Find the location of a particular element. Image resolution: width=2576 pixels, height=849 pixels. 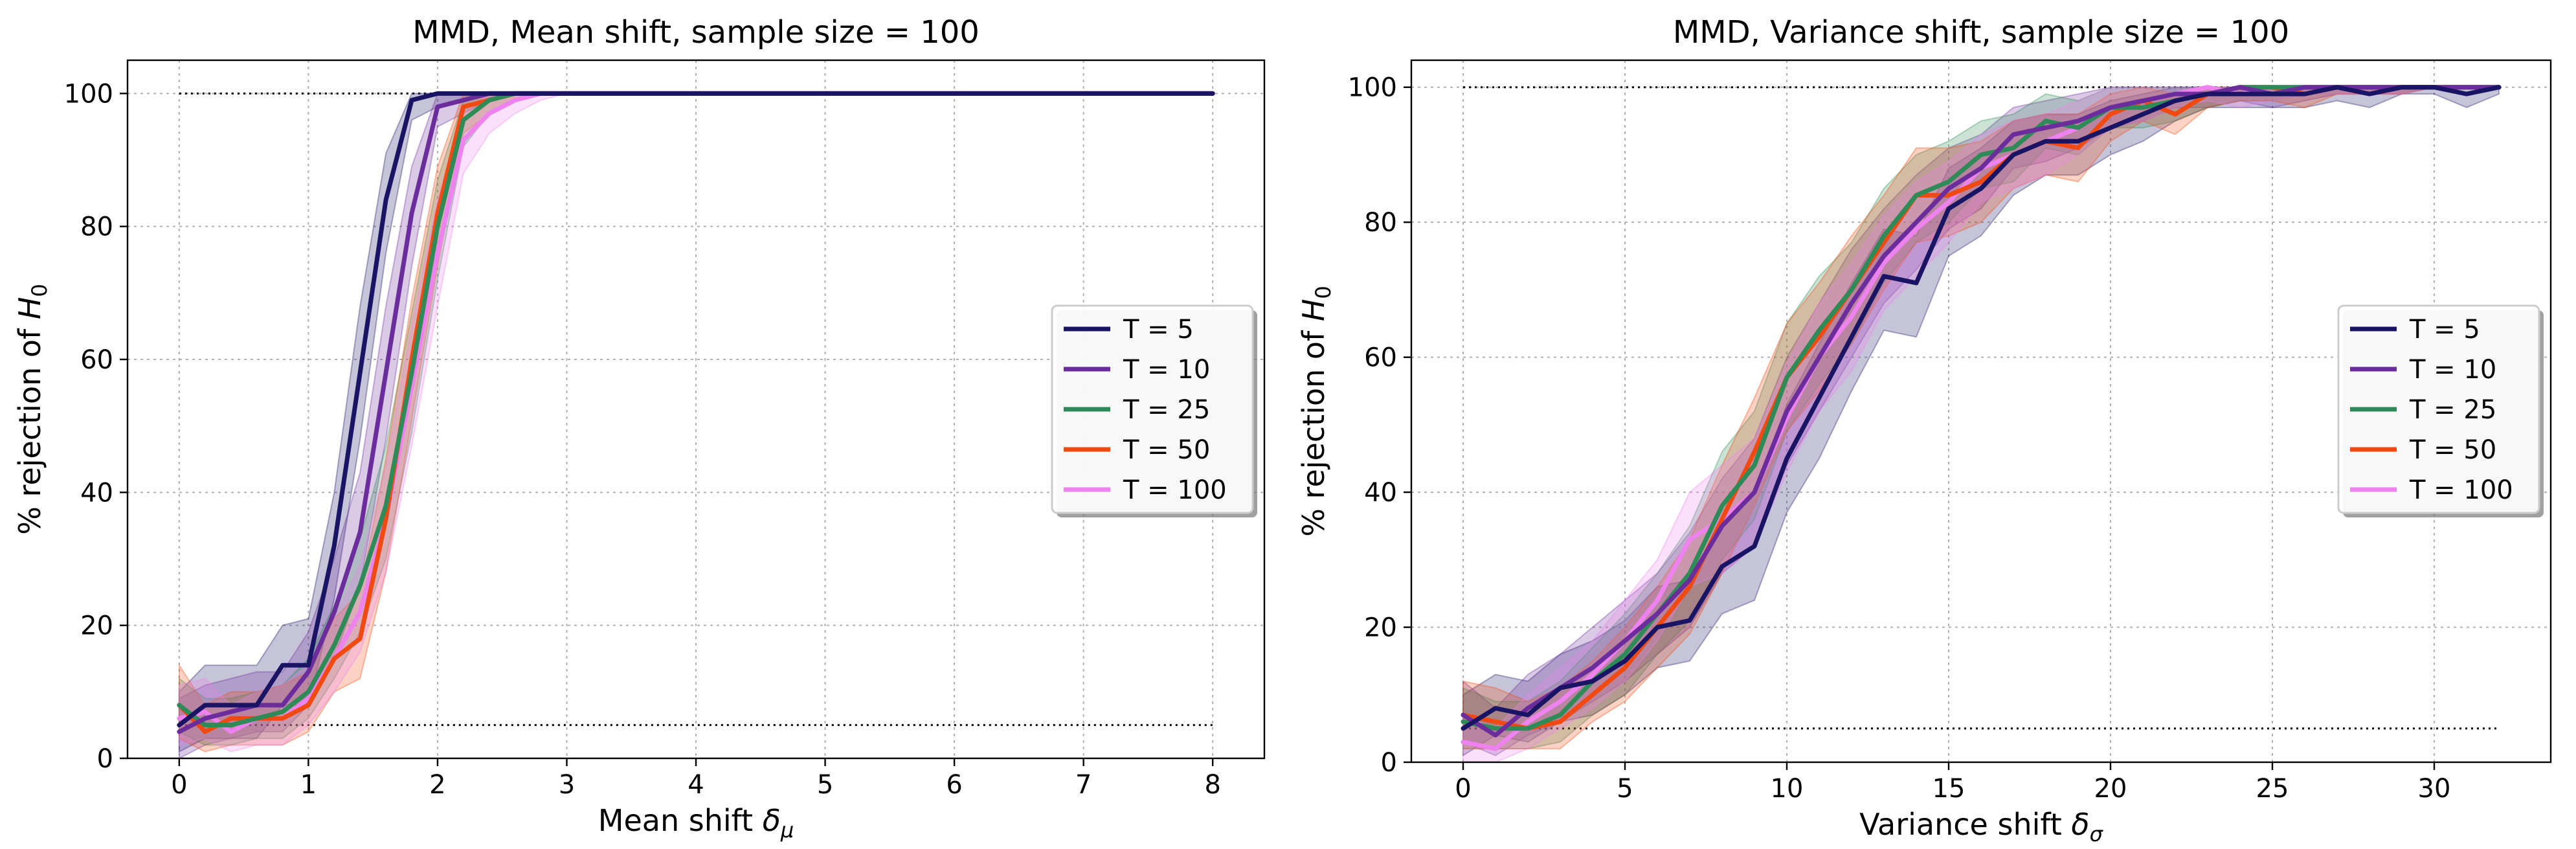

x-tick-label: 2 is located at coordinates (437, 785).